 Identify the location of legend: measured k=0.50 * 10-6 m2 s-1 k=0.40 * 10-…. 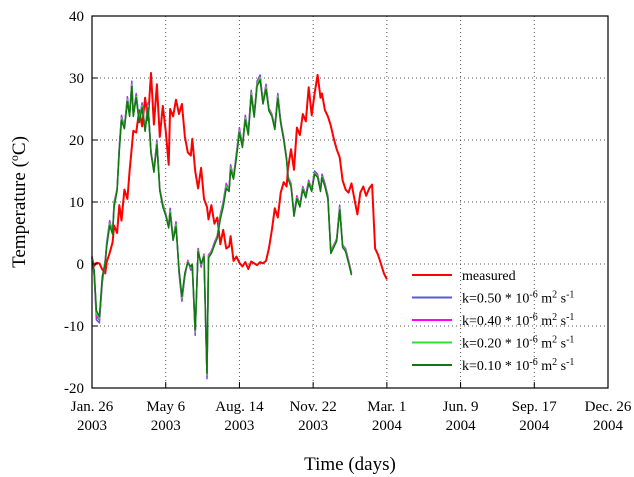
(493, 321).